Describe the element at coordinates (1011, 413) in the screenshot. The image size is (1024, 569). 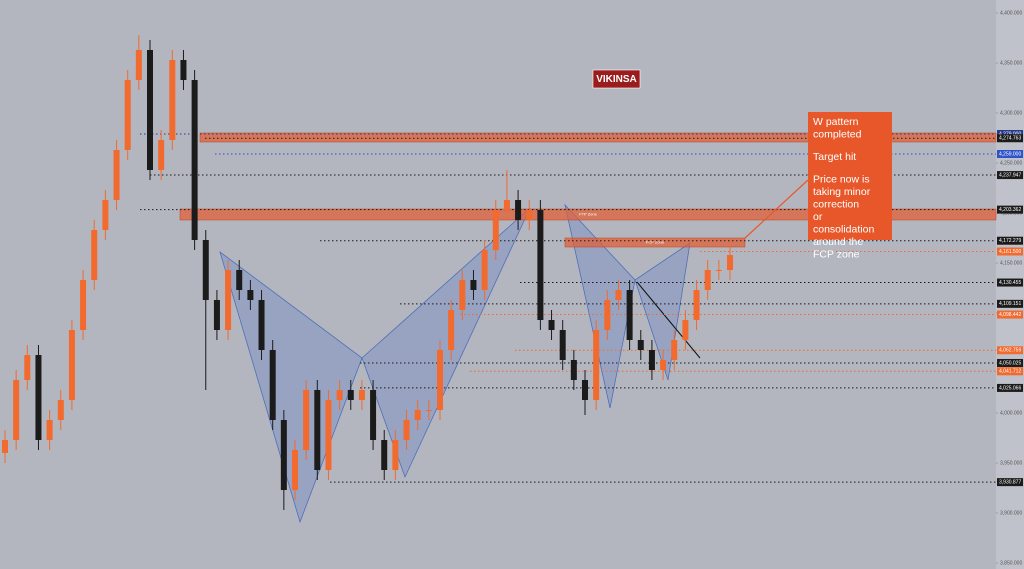
I see `y-tick-label: 4,000.000` at that location.